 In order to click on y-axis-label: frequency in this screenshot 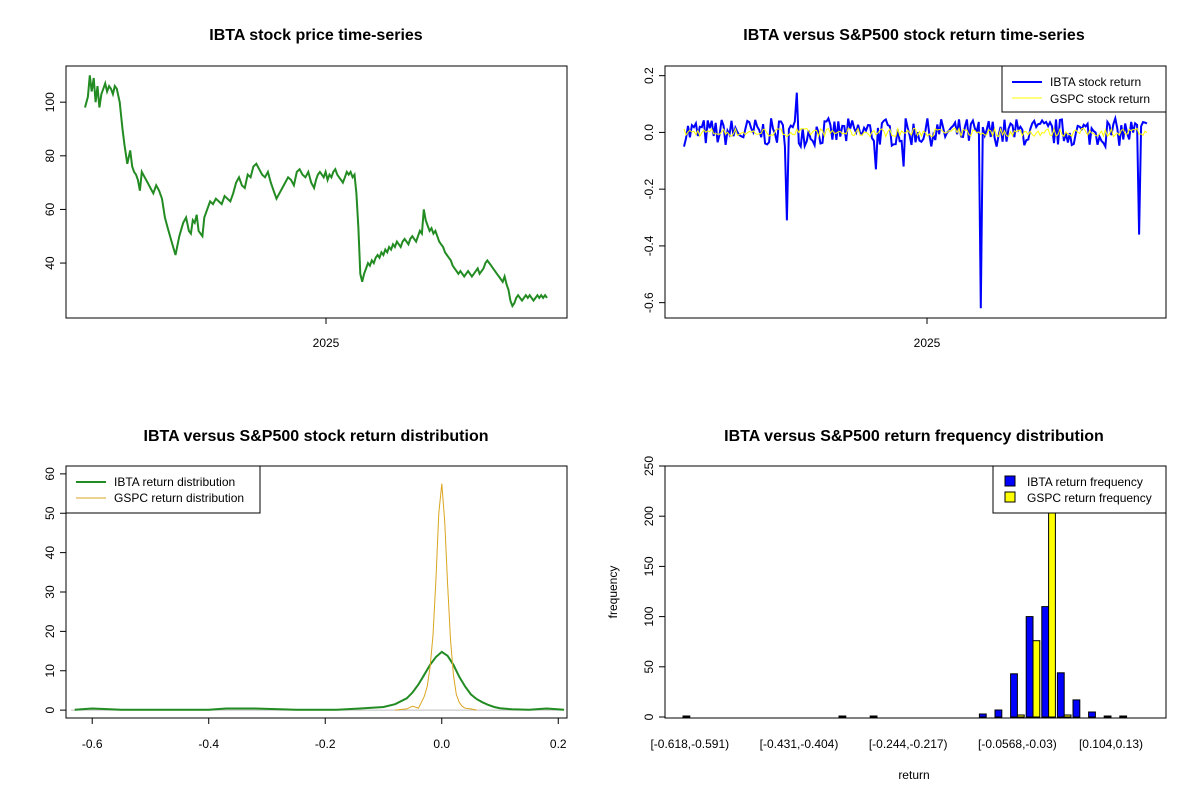, I will do `click(613, 592)`.